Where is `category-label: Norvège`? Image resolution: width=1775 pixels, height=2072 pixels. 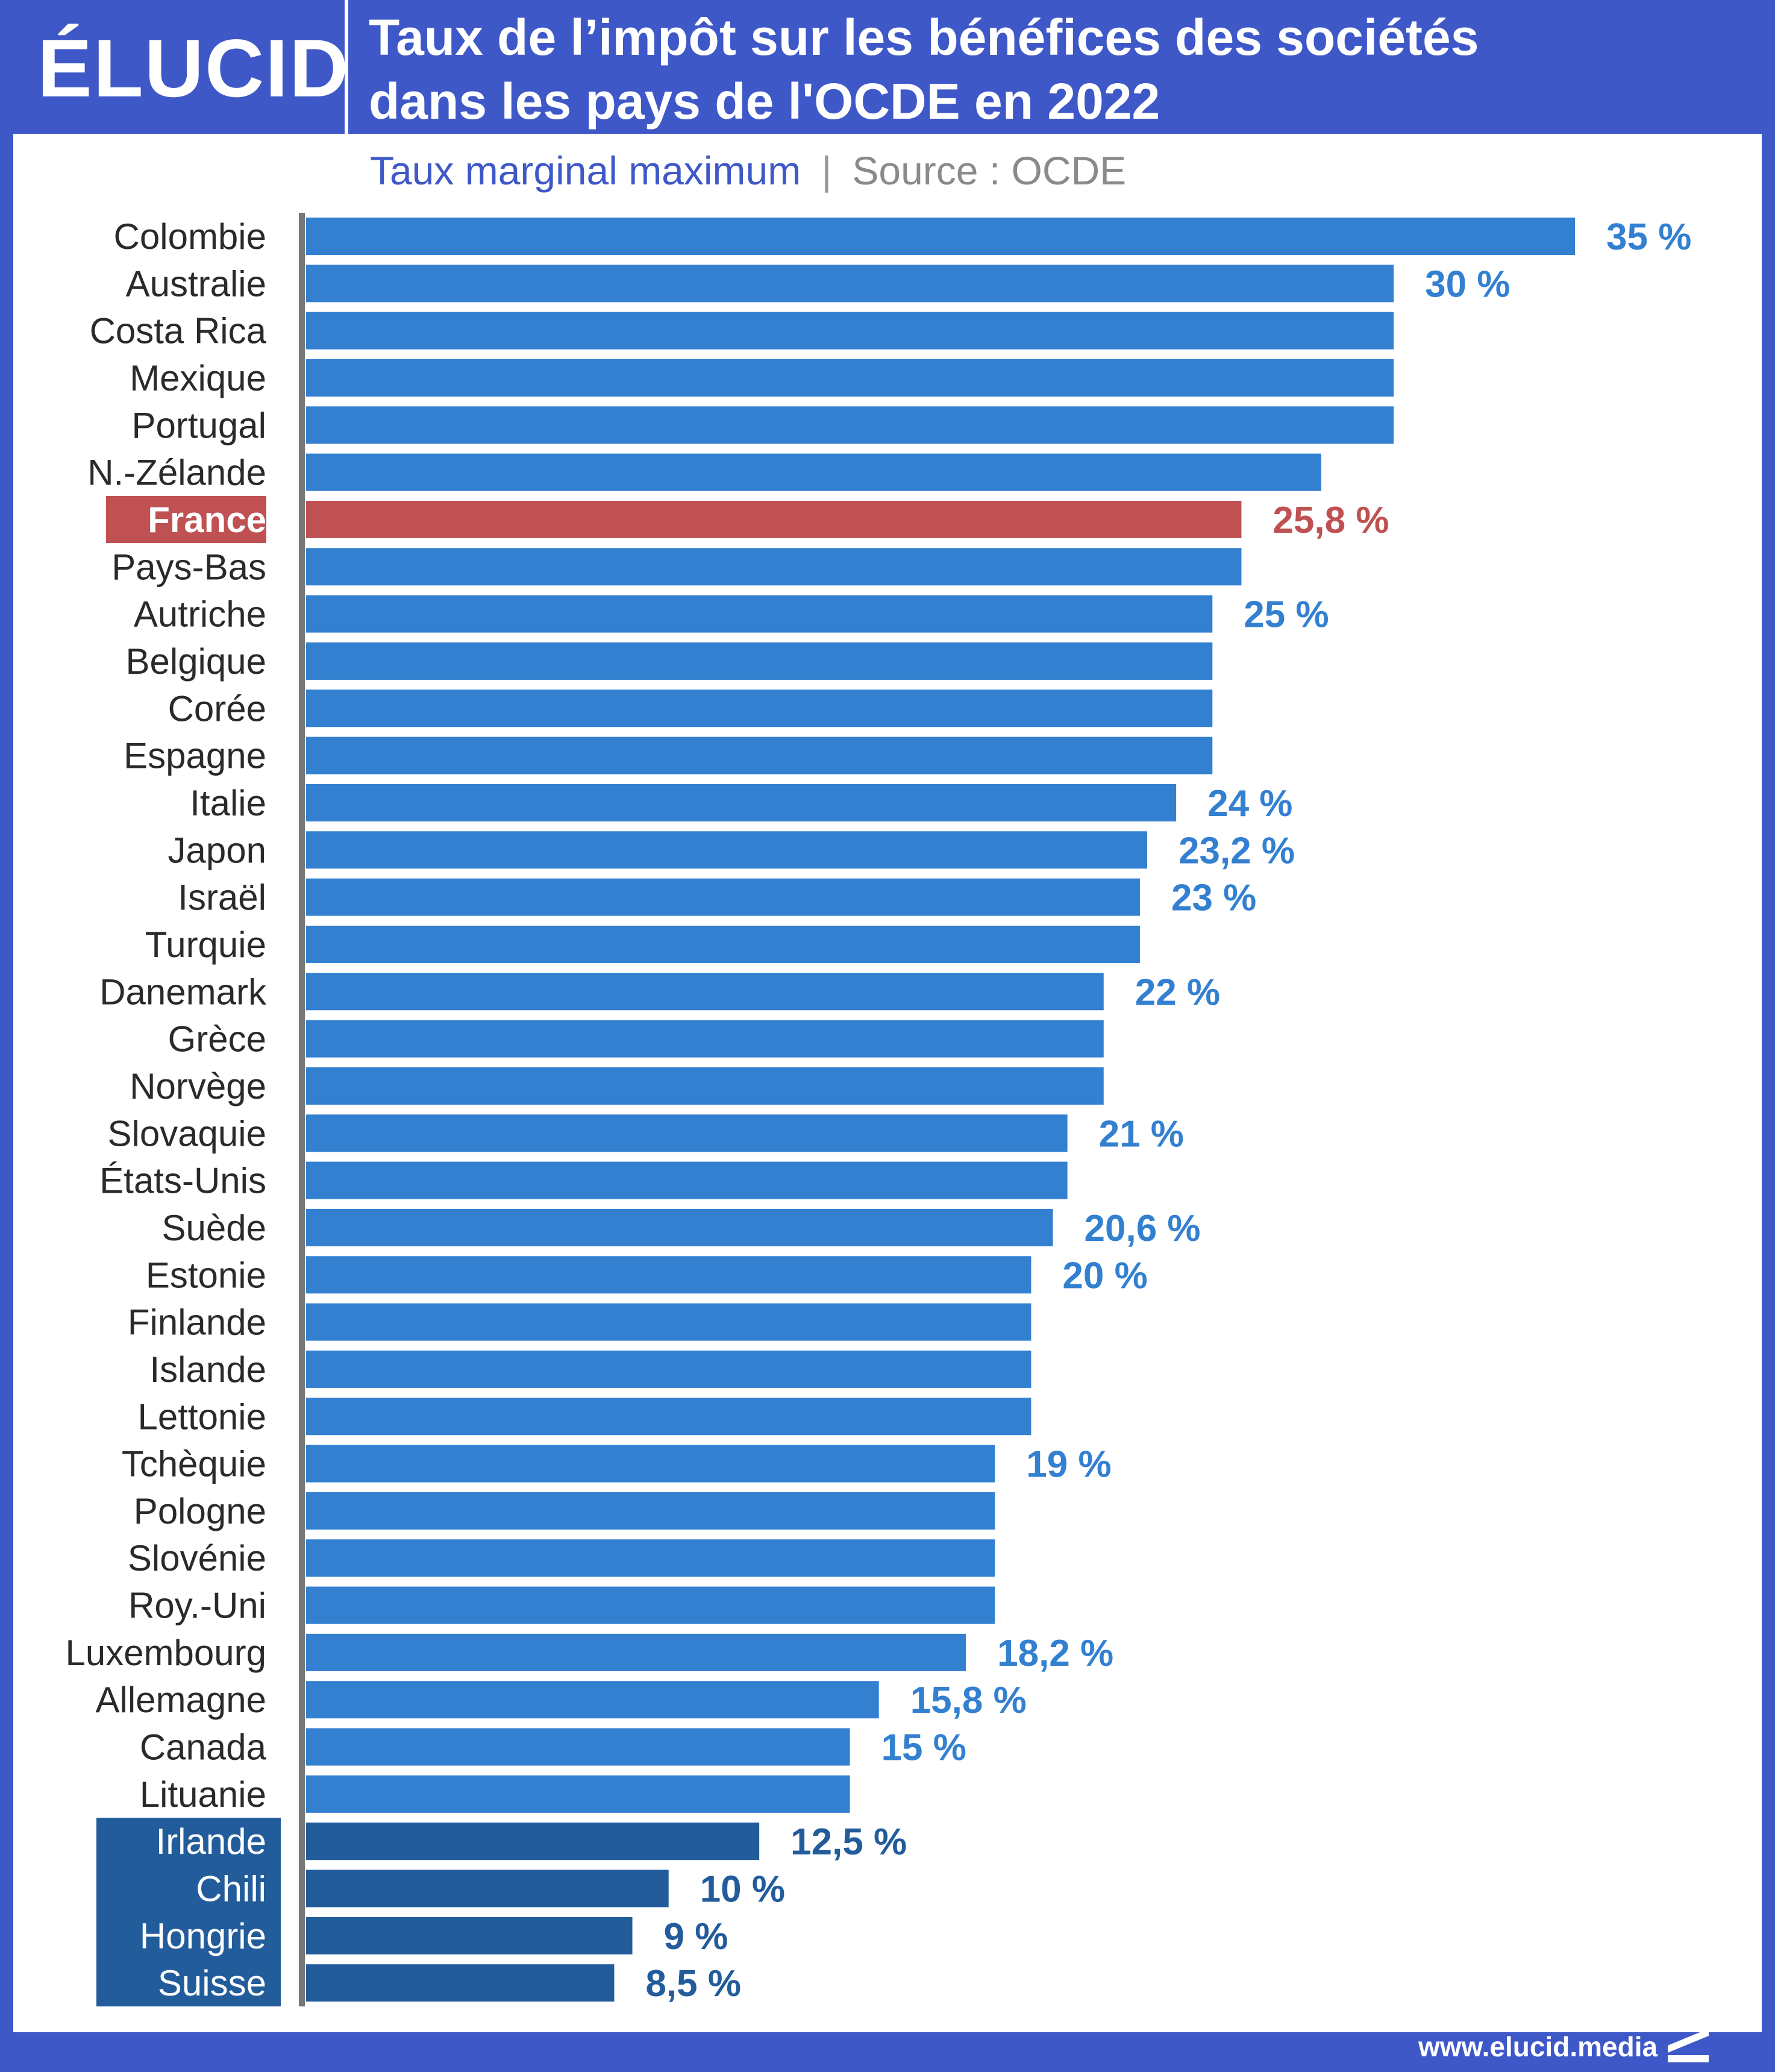 category-label: Norvège is located at coordinates (198, 1086).